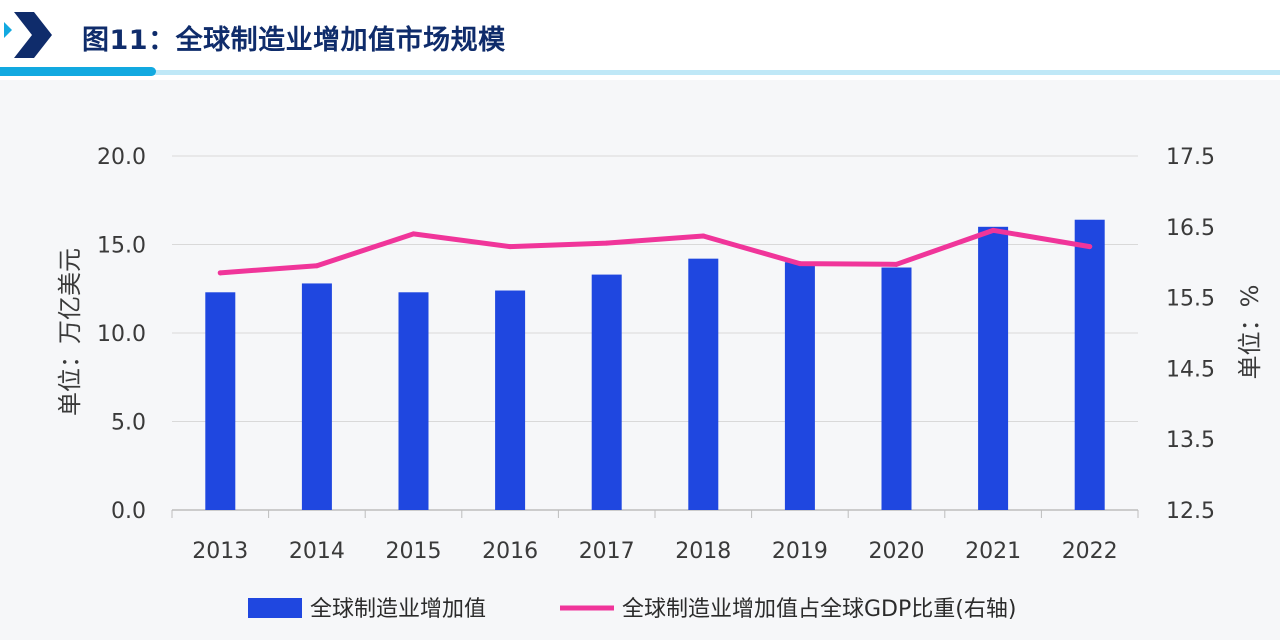 The height and width of the screenshot is (640, 1280). I want to click on x-tick-label: 2018, so click(703, 551).